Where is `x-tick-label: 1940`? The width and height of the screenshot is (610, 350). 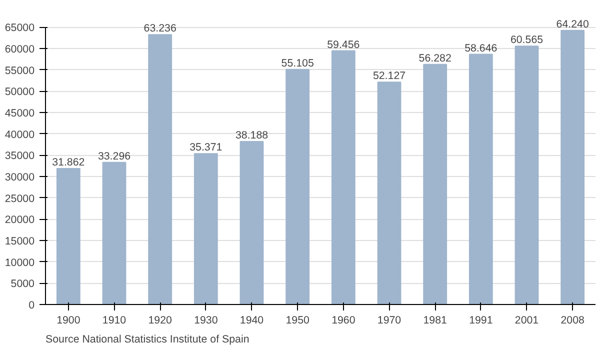 x-tick-label: 1940 is located at coordinates (252, 320).